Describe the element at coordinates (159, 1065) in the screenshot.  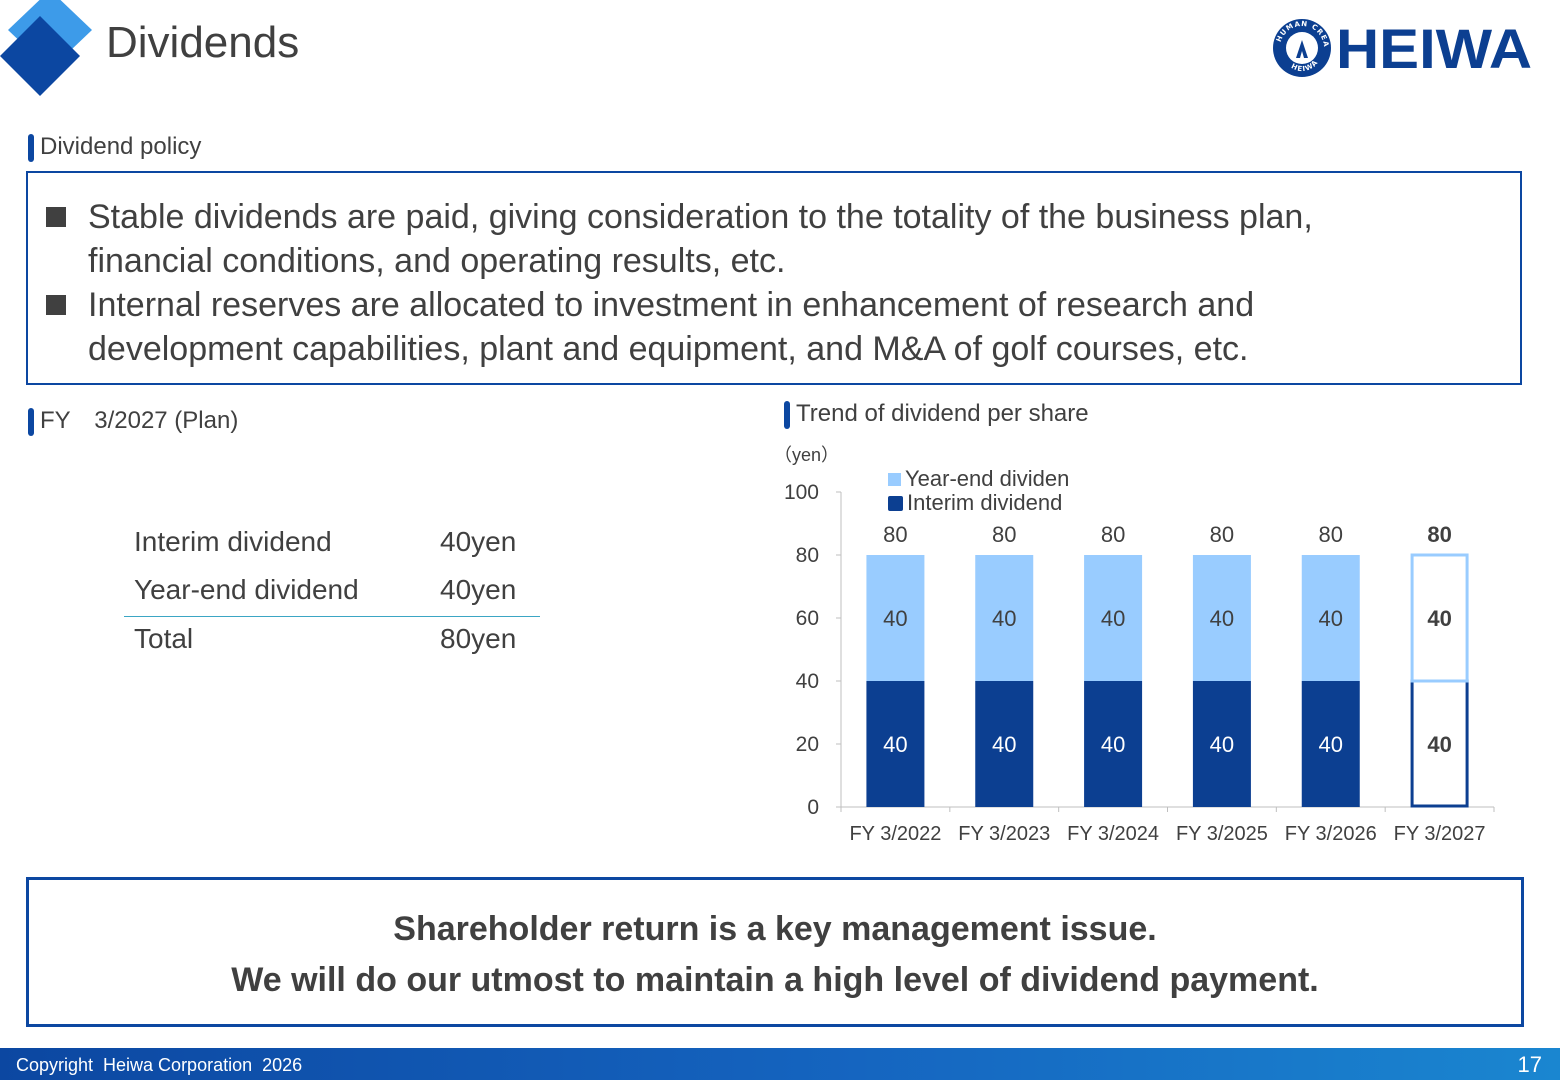
I see `copyright-text: Copyright Heiwa Corporation 2026` at that location.